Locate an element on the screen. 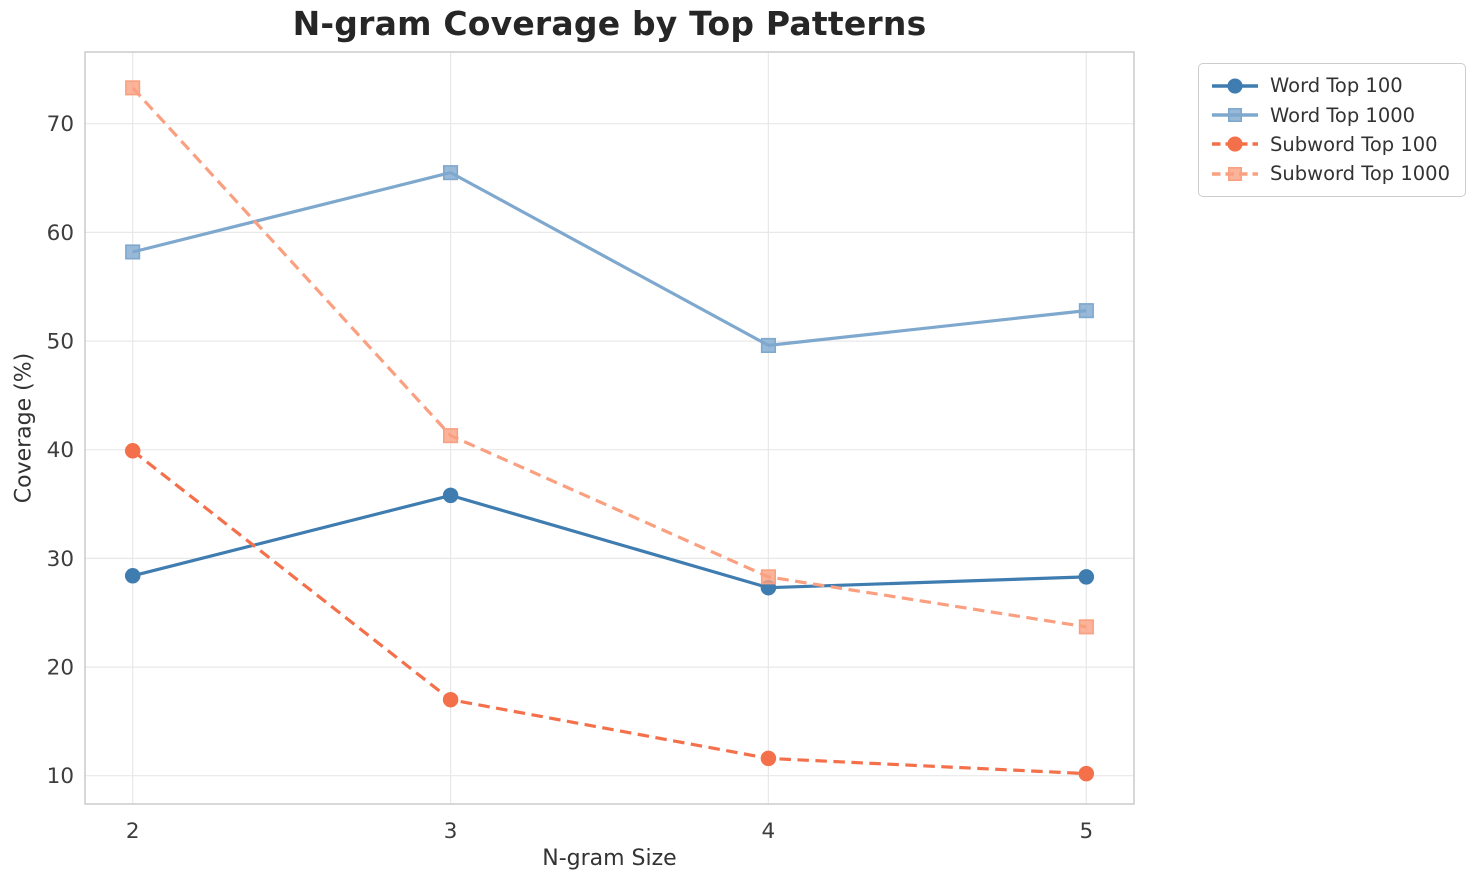  marker-subword-top-100-x3 is located at coordinates (450, 699).